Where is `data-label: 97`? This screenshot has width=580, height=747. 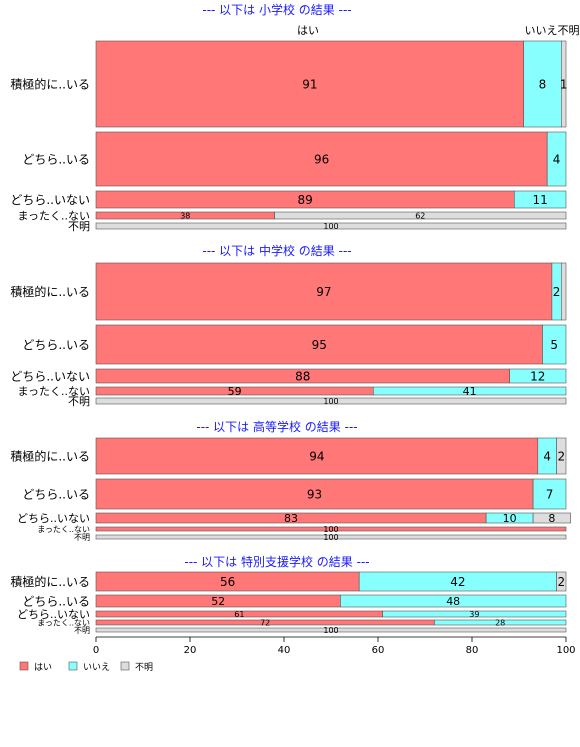 data-label: 97 is located at coordinates (323, 292).